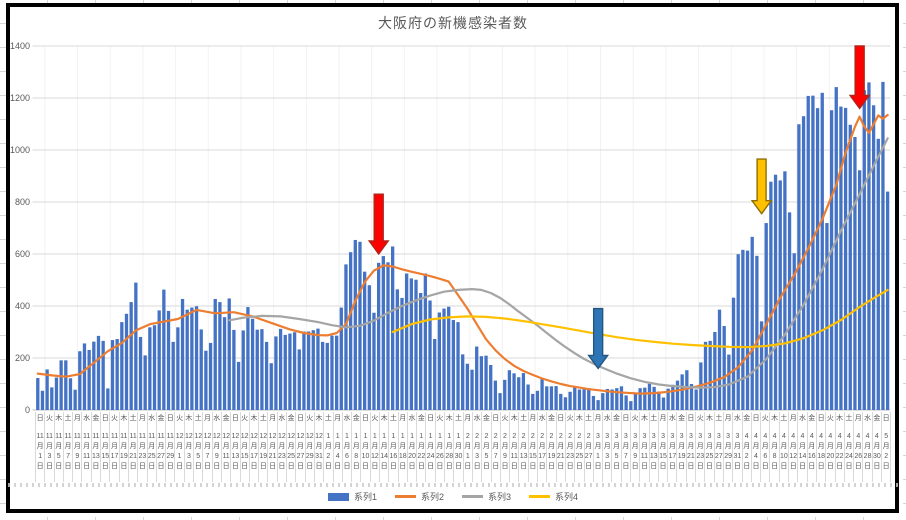 The image size is (906, 520). What do you see at coordinates (22, 253) in the screenshot?
I see `y-axis-tick-label: 600` at bounding box center [22, 253].